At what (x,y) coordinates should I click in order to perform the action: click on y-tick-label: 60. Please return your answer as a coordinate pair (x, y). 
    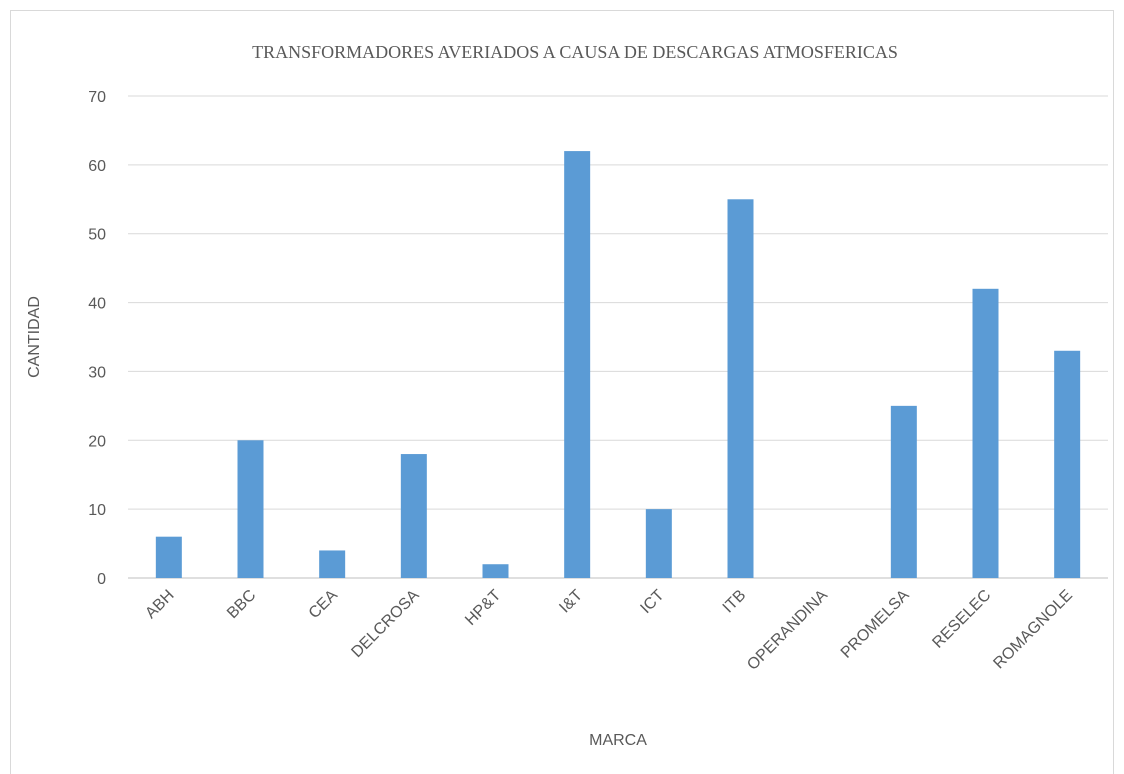
    Looking at the image, I should click on (97, 166).